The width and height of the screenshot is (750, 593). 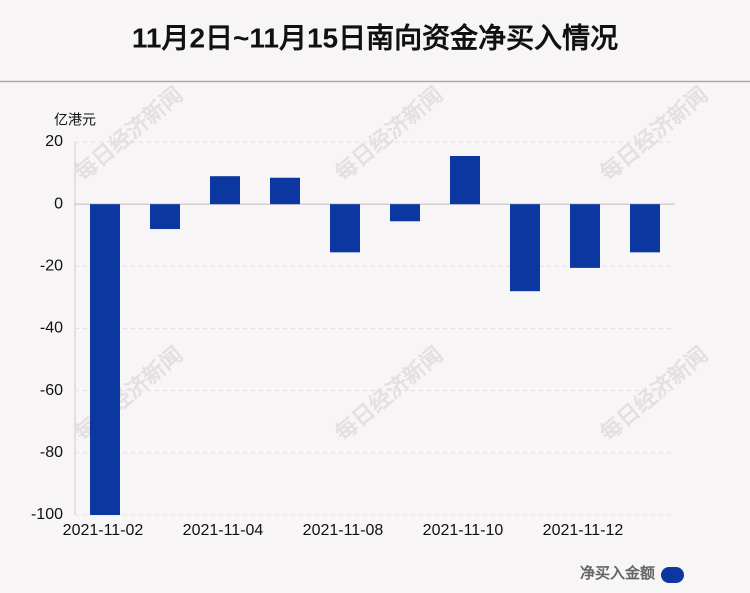 What do you see at coordinates (223, 530) in the screenshot?
I see `x-tick-label: 2021-11-04` at bounding box center [223, 530].